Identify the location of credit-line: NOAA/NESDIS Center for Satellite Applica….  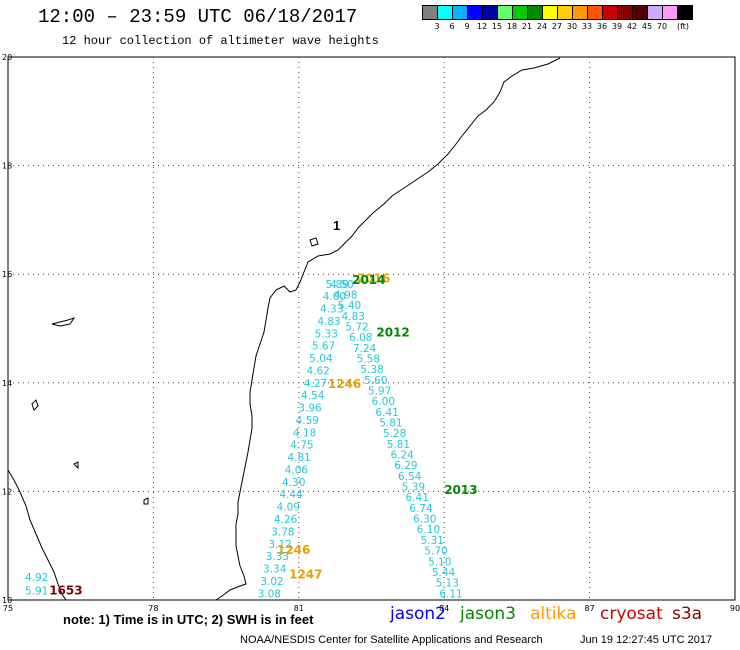
(391, 640).